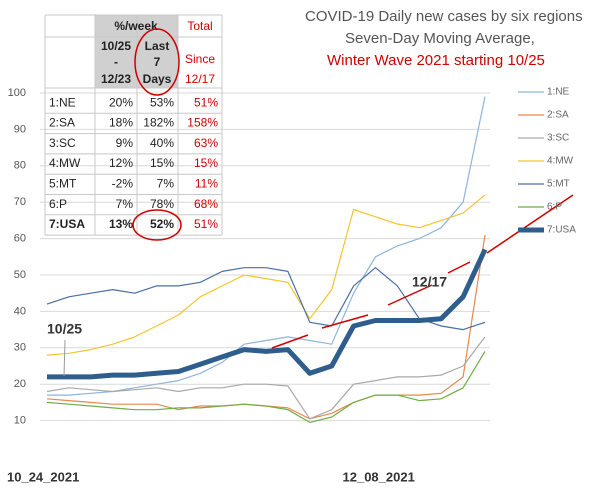 The height and width of the screenshot is (491, 609). I want to click on table-cell: 53%, so click(162, 102).